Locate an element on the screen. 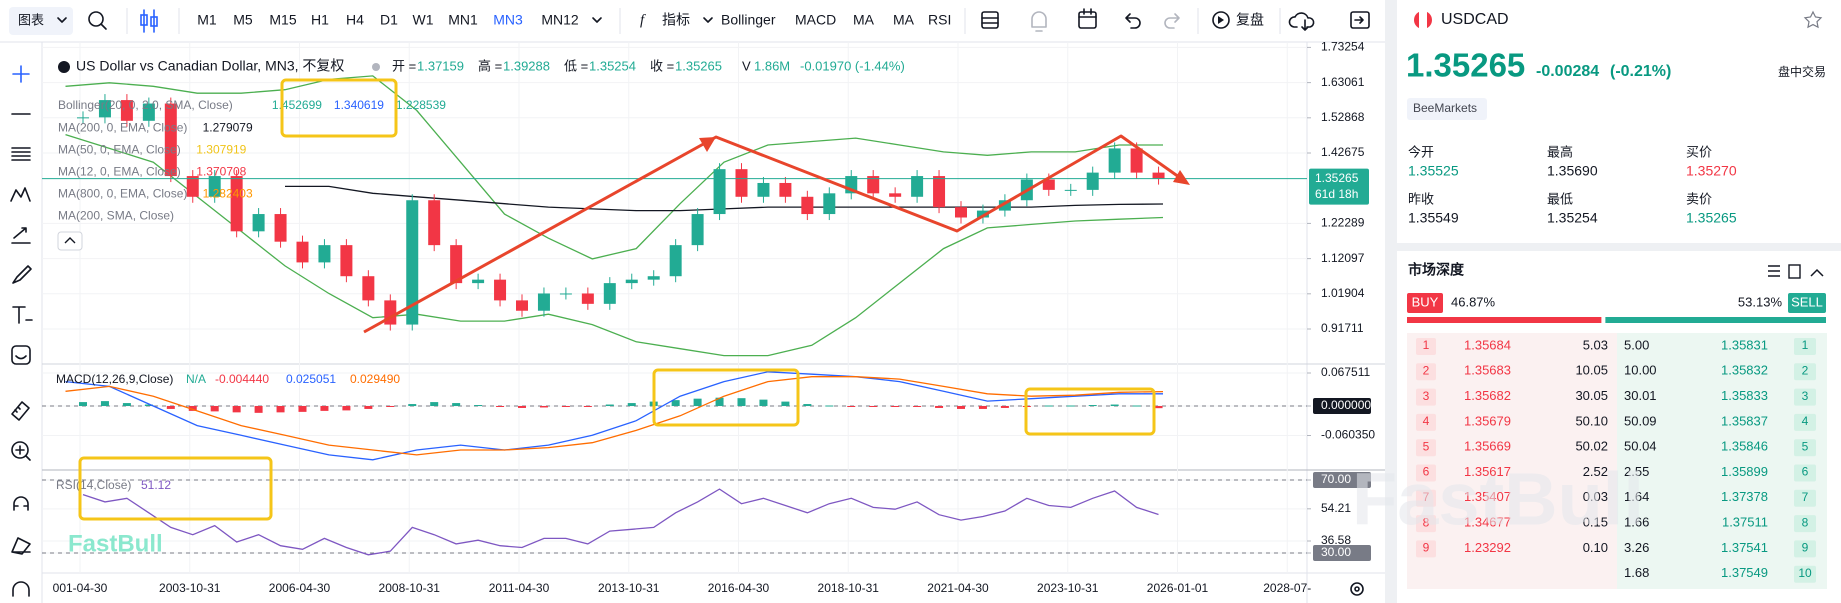  lock-tool is located at coordinates (21, 546).